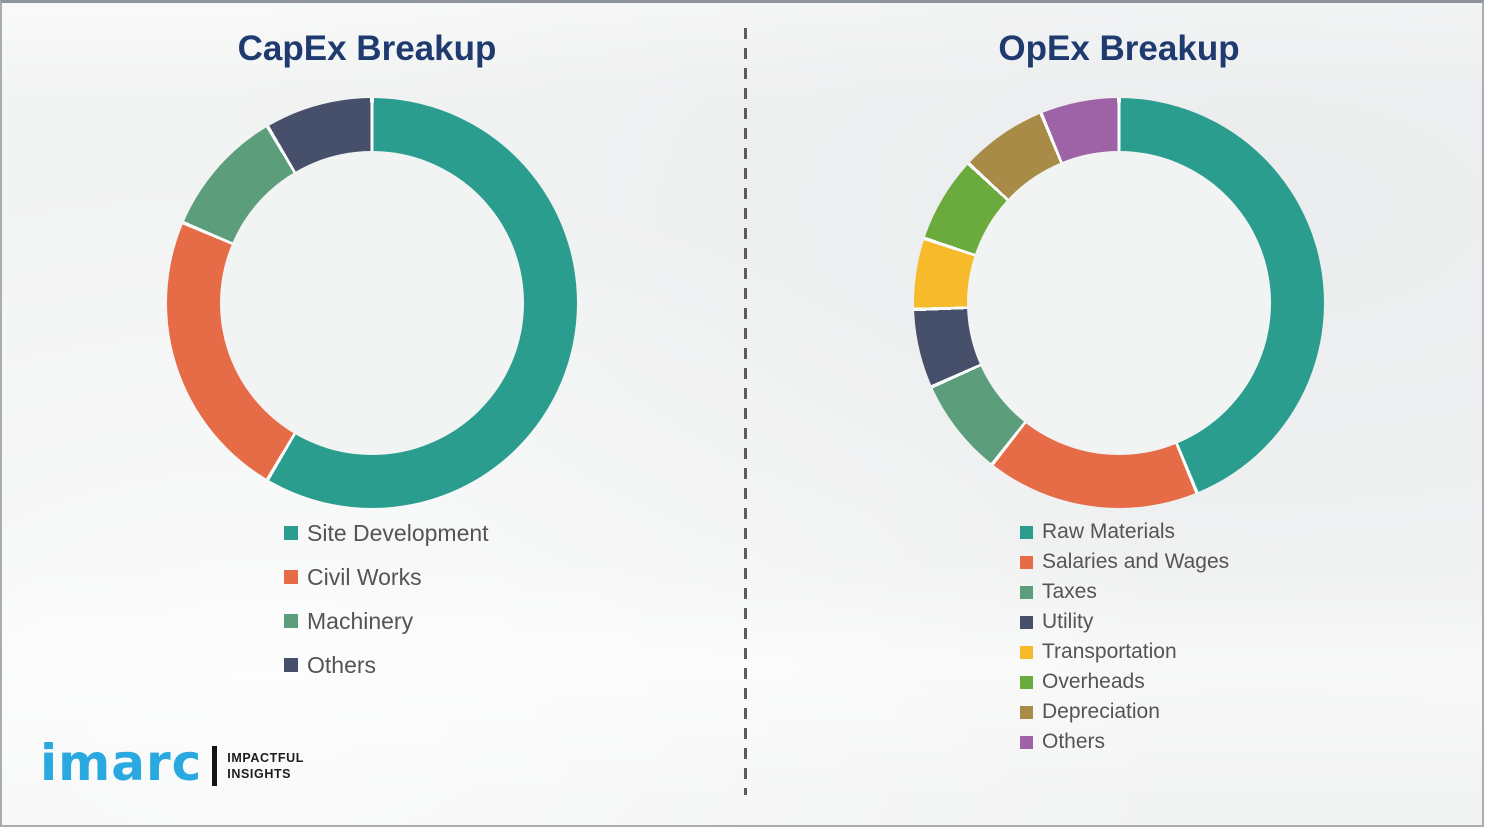 The height and width of the screenshot is (836, 1488). What do you see at coordinates (1093, 681) in the screenshot?
I see `legend-label: Overheads` at bounding box center [1093, 681].